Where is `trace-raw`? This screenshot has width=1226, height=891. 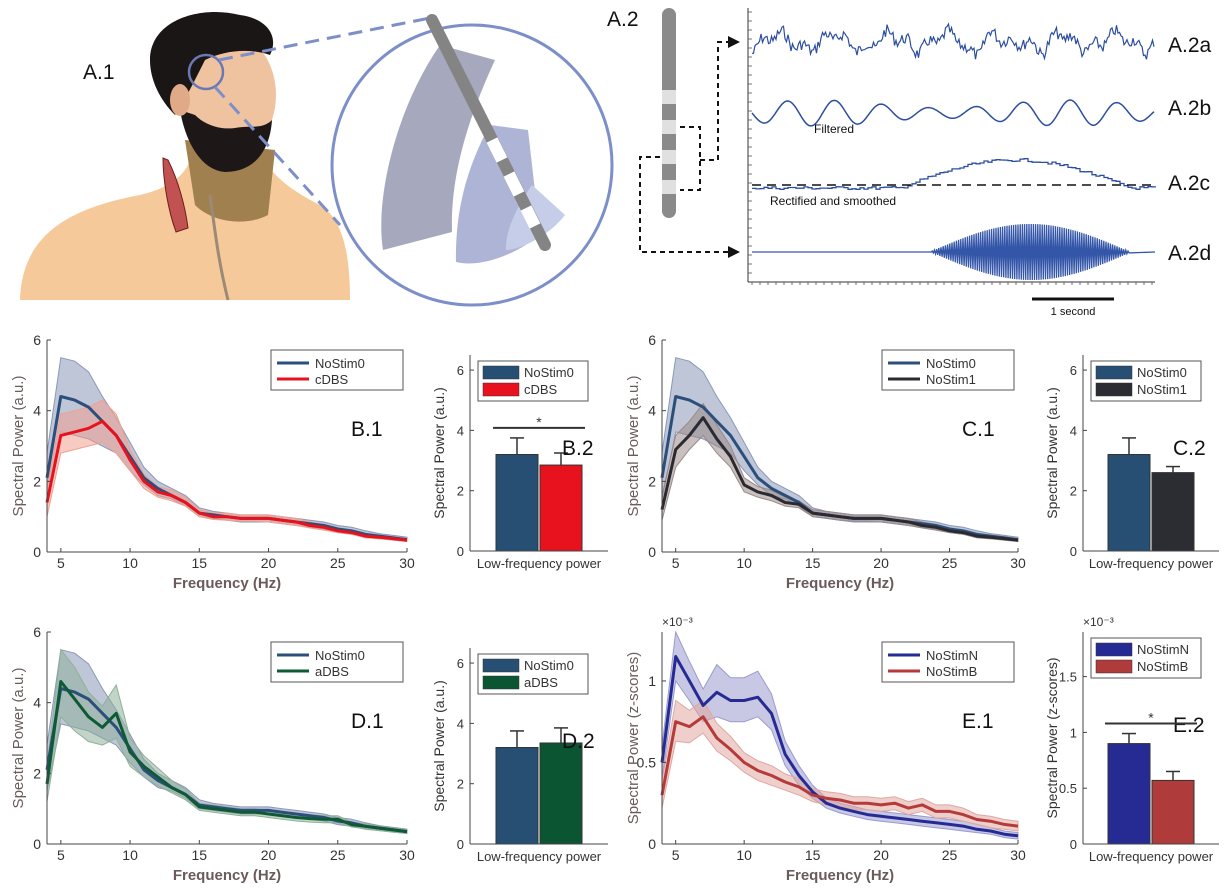 trace-raw is located at coordinates (953, 41).